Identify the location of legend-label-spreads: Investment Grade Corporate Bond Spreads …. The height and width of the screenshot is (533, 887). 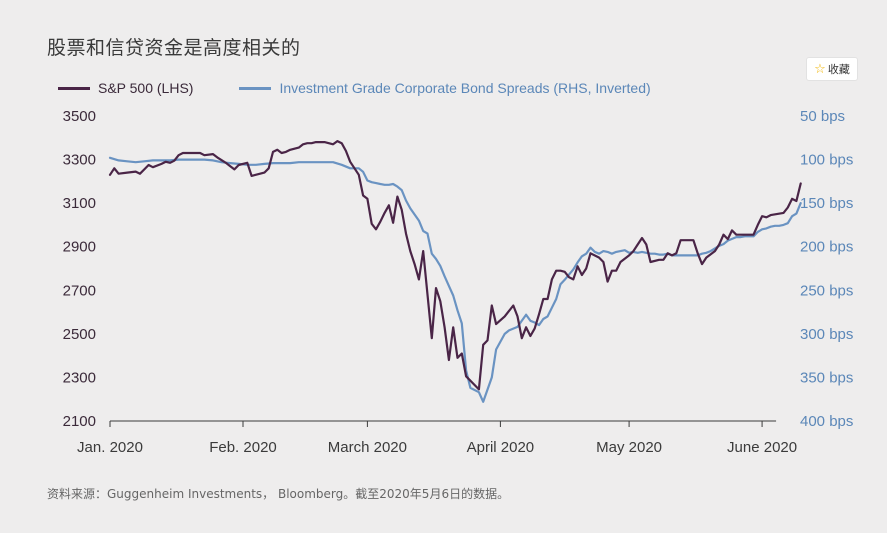
(465, 88).